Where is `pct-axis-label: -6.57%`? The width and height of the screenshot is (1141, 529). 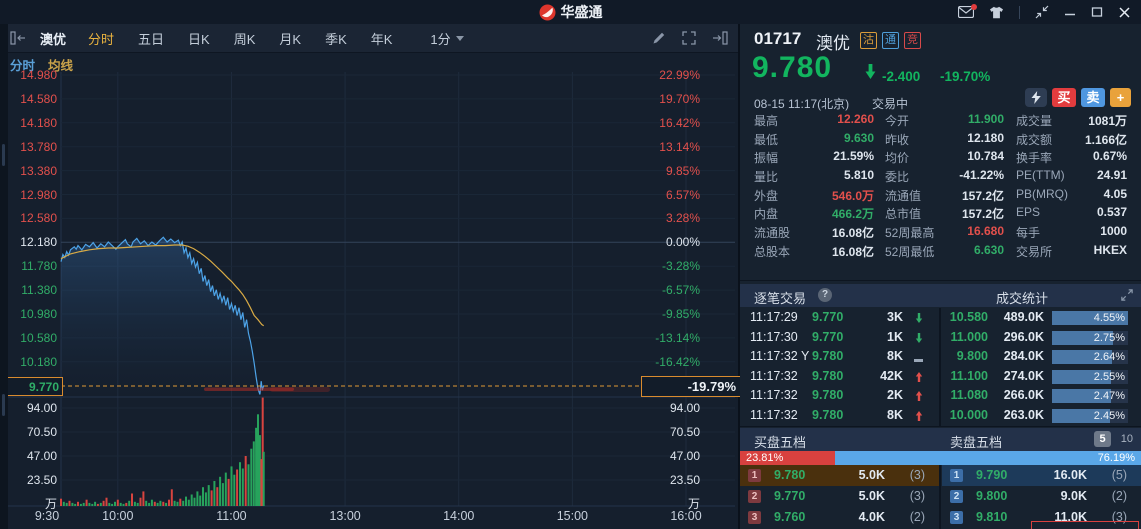
pct-axis-label: -6.57% is located at coordinates (680, 290).